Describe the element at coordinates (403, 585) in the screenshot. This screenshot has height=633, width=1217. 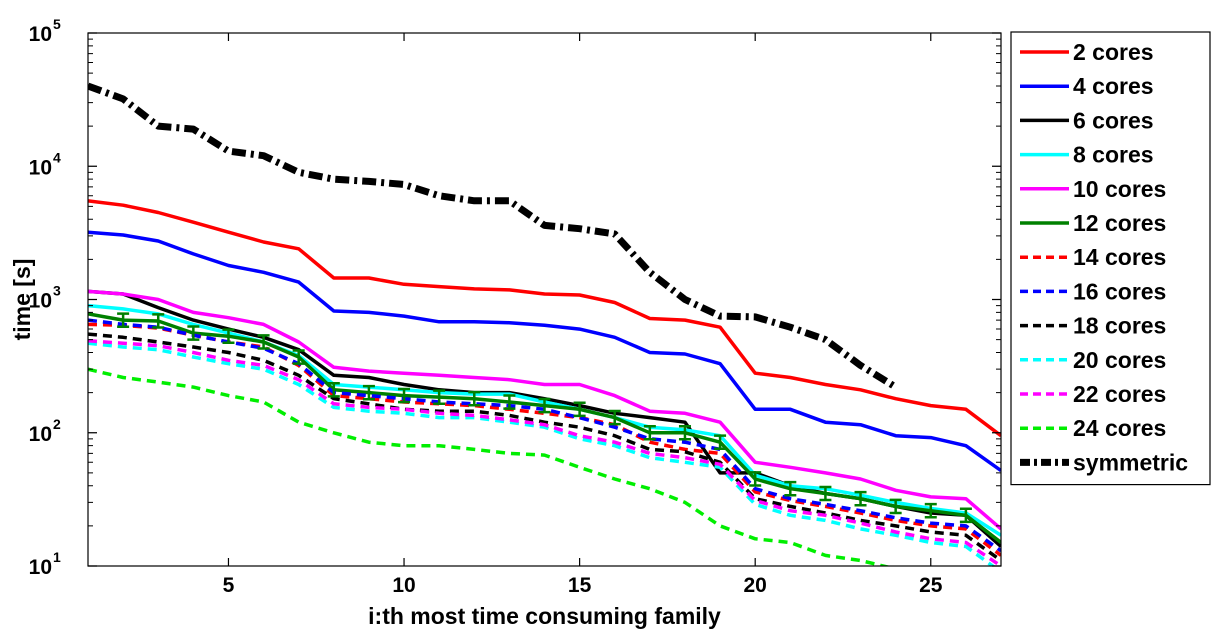
I see `x-tick-label: 10` at that location.